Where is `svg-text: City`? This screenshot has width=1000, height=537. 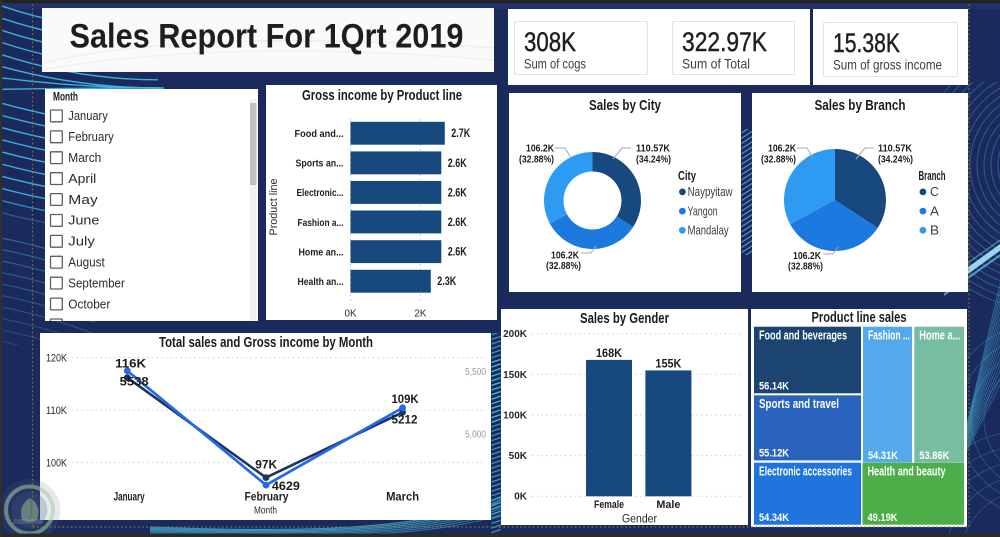 svg-text: City is located at coordinates (687, 176).